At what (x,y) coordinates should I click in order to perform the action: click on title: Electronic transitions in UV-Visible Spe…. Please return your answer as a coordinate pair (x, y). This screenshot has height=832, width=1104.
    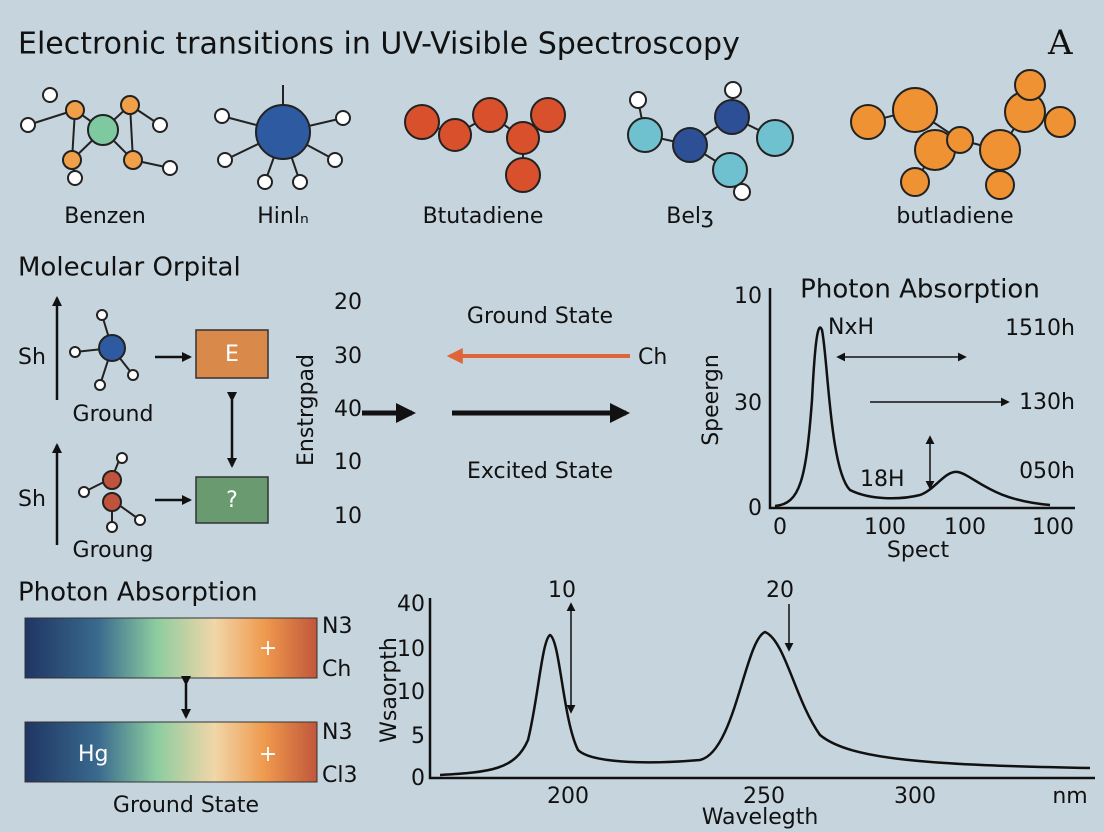
    Looking at the image, I should click on (379, 44).